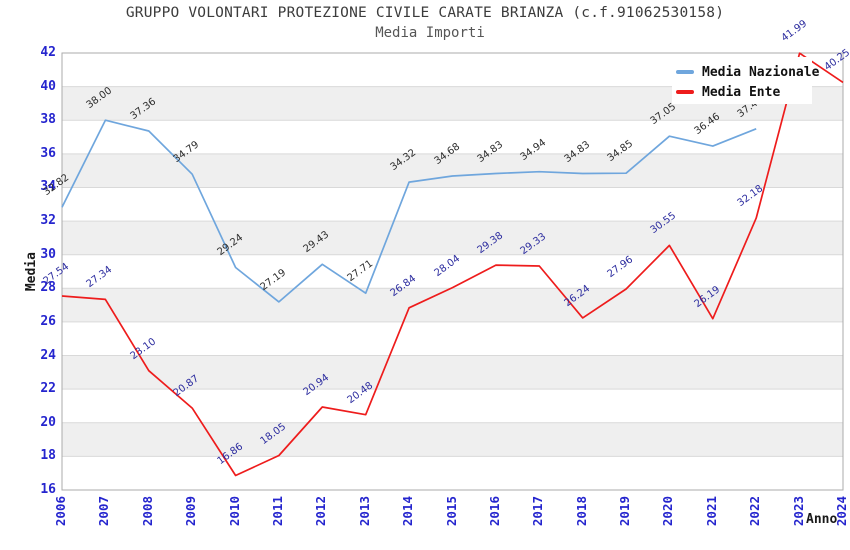 This screenshot has height=550, width=850. I want to click on x-axis-title: Anno, so click(822, 519).